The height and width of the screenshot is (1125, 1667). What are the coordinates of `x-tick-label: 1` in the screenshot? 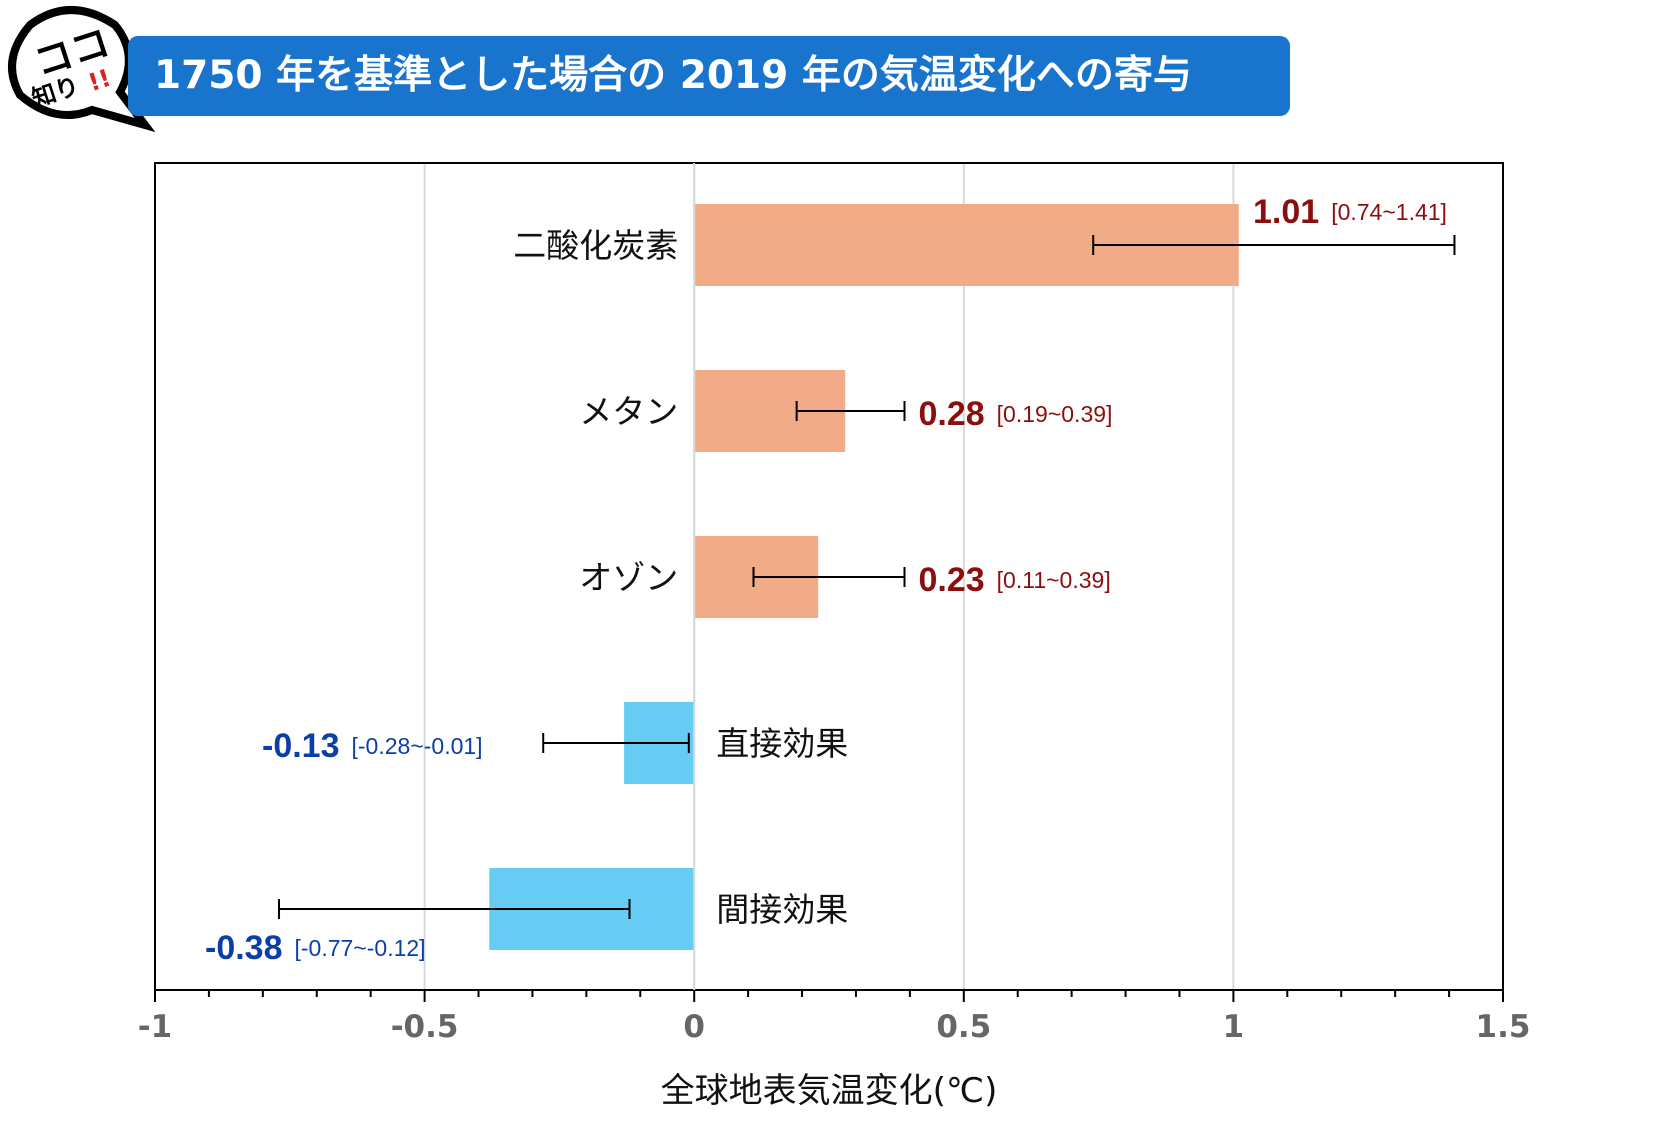 It's located at (1234, 1027).